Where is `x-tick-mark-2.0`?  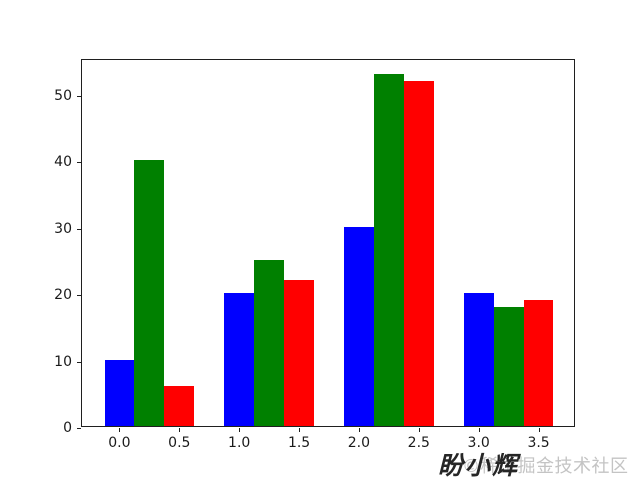
x-tick-mark-2.0 is located at coordinates (359, 430).